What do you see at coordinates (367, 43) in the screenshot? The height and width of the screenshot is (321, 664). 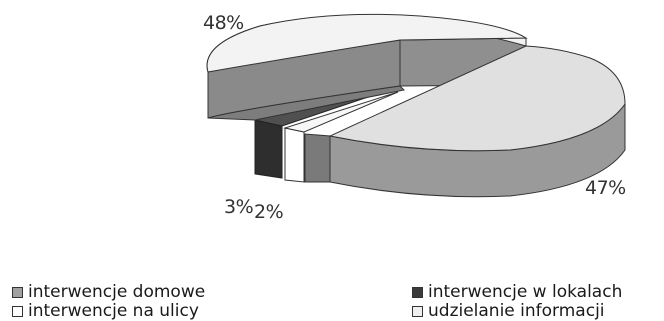 I see `slice-top-udzielanie-informacji-main` at bounding box center [367, 43].